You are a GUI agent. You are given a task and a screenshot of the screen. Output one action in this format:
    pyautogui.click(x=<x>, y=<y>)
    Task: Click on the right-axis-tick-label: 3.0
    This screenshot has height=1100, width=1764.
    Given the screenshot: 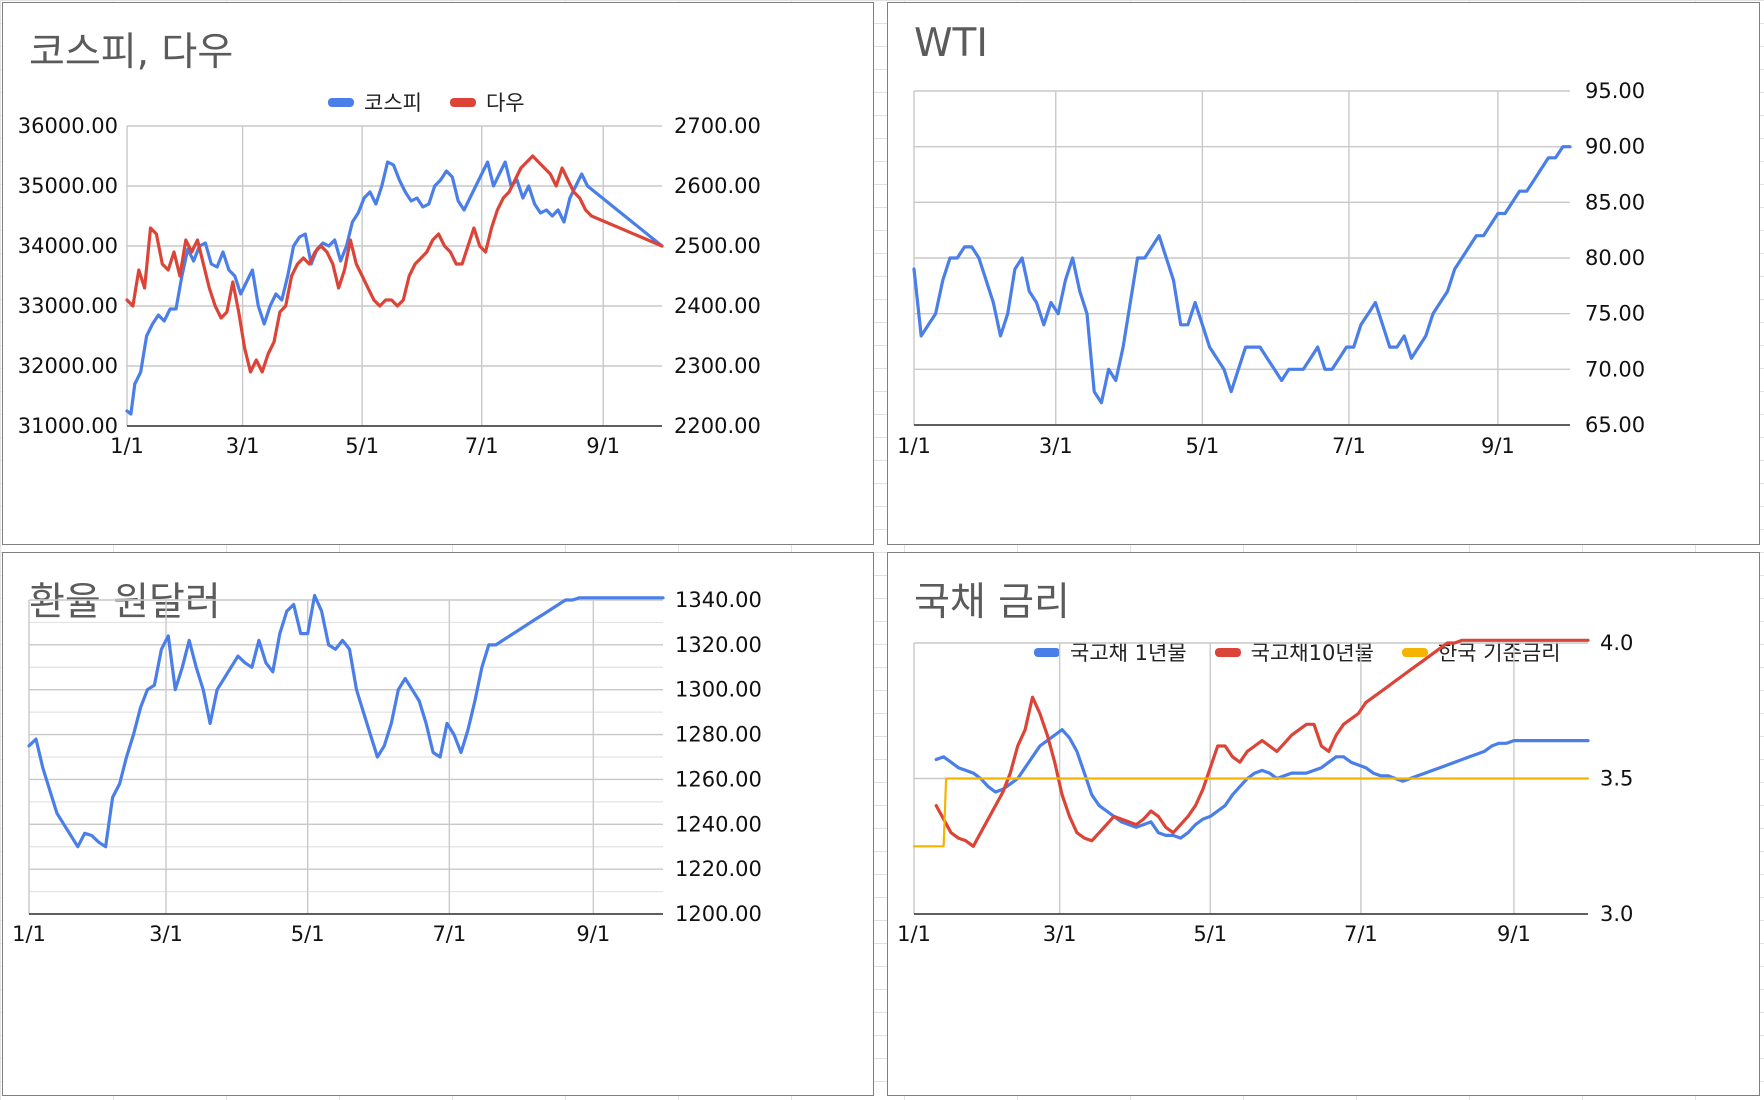 What is the action you would take?
    pyautogui.click(x=1616, y=914)
    